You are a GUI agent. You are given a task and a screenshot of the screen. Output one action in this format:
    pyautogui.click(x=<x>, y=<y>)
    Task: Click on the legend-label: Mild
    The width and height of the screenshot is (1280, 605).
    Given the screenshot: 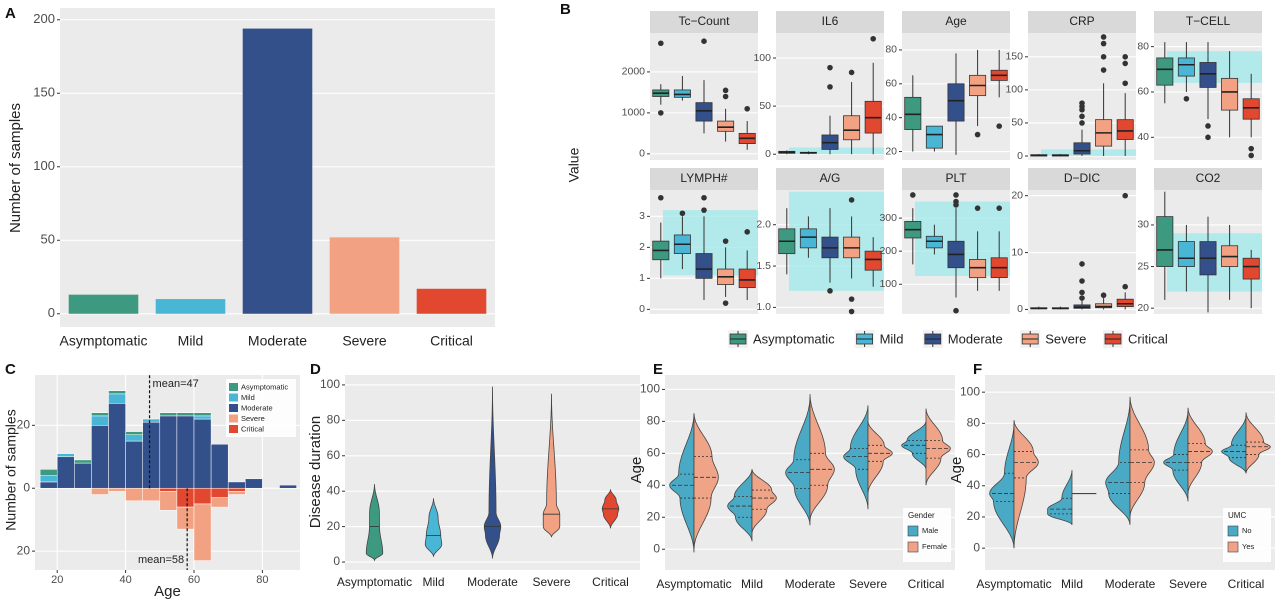 What is the action you would take?
    pyautogui.click(x=892, y=338)
    